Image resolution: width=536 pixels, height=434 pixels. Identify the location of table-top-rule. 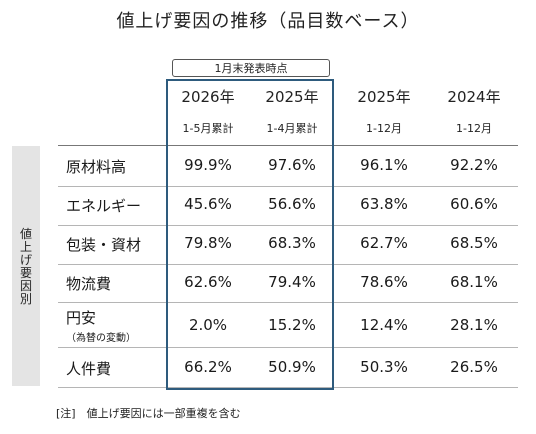
(288, 145).